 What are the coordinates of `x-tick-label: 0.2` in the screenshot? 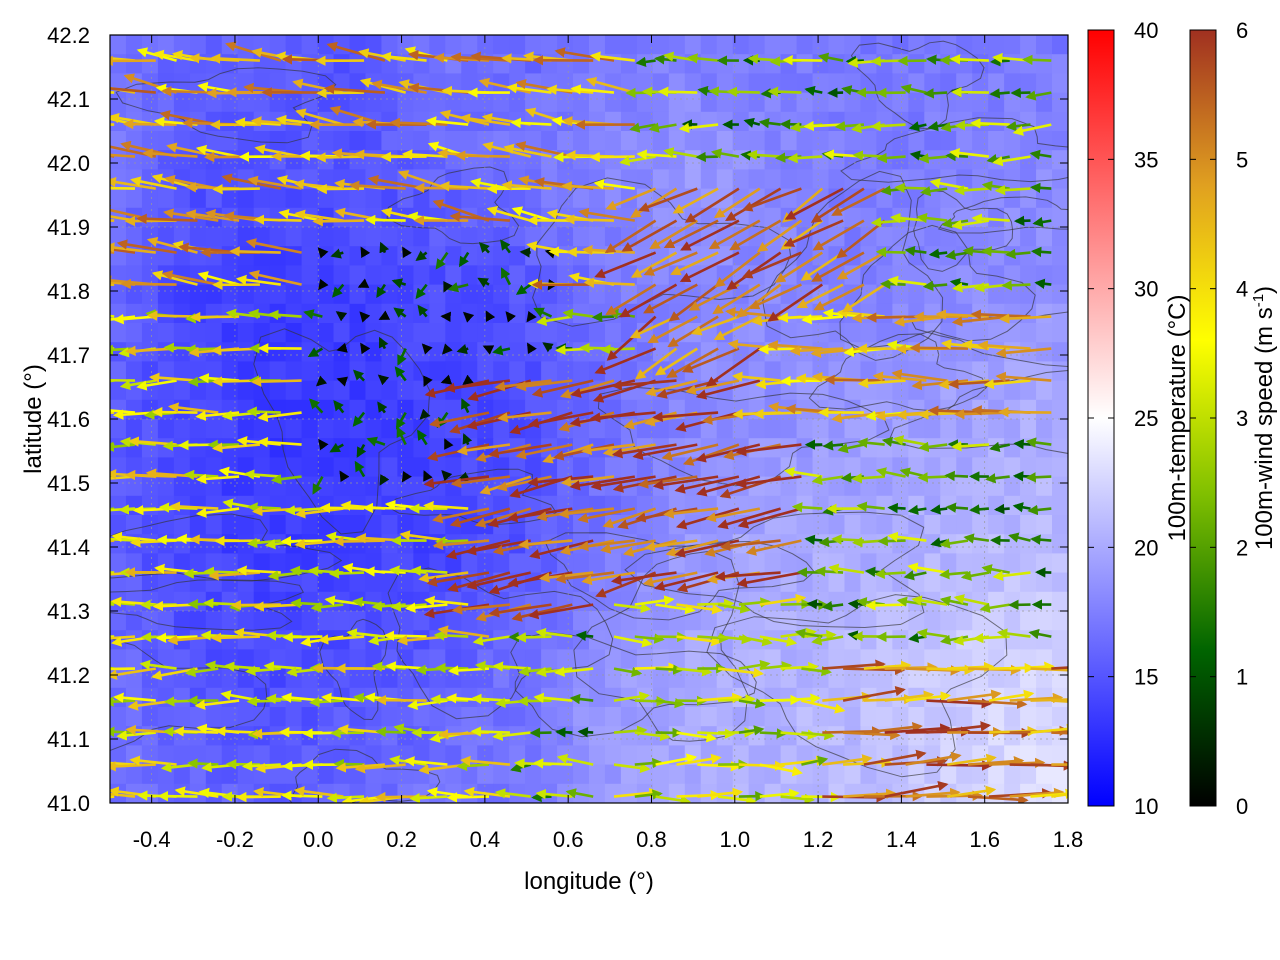 It's located at (401, 839).